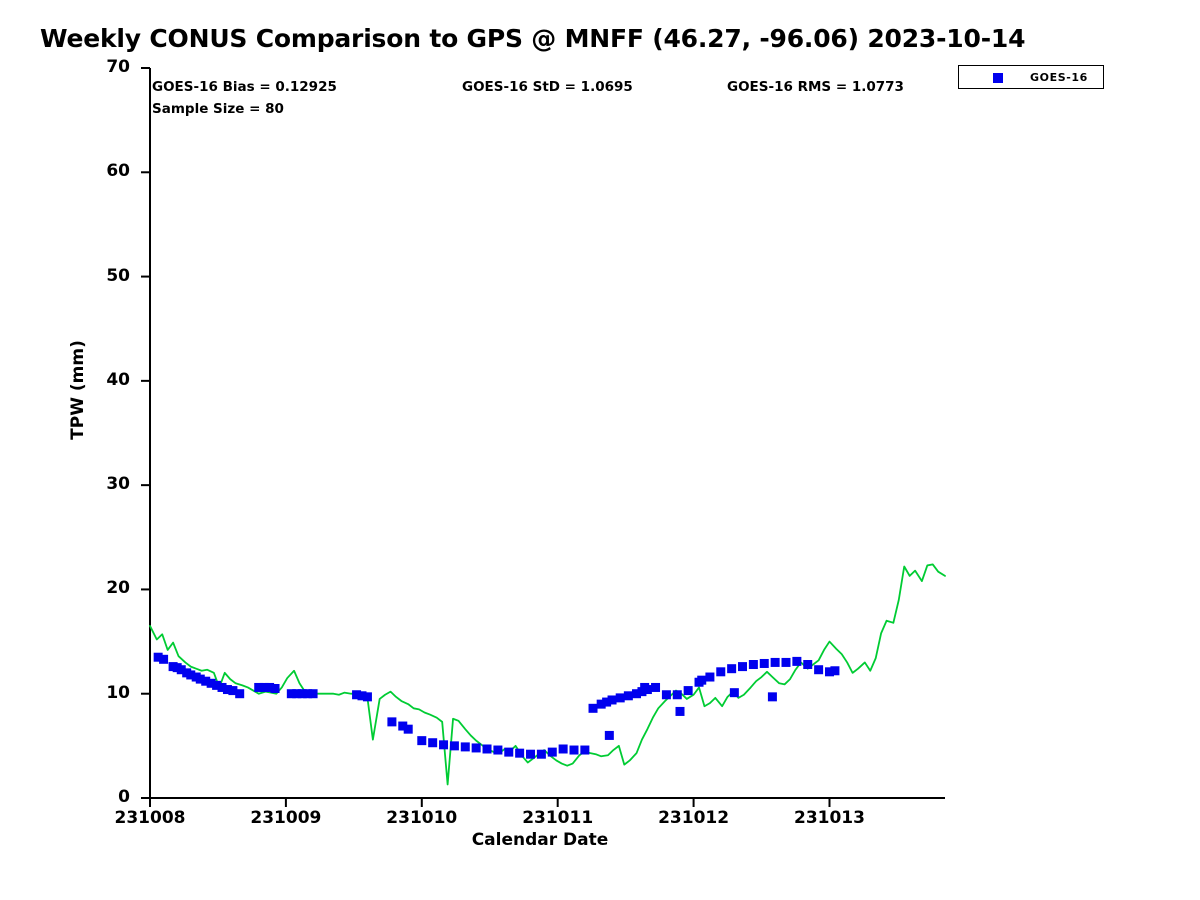  Describe the element at coordinates (547, 87) in the screenshot. I see `stat-std-label: GOES-16 StD = 1.0695` at that location.